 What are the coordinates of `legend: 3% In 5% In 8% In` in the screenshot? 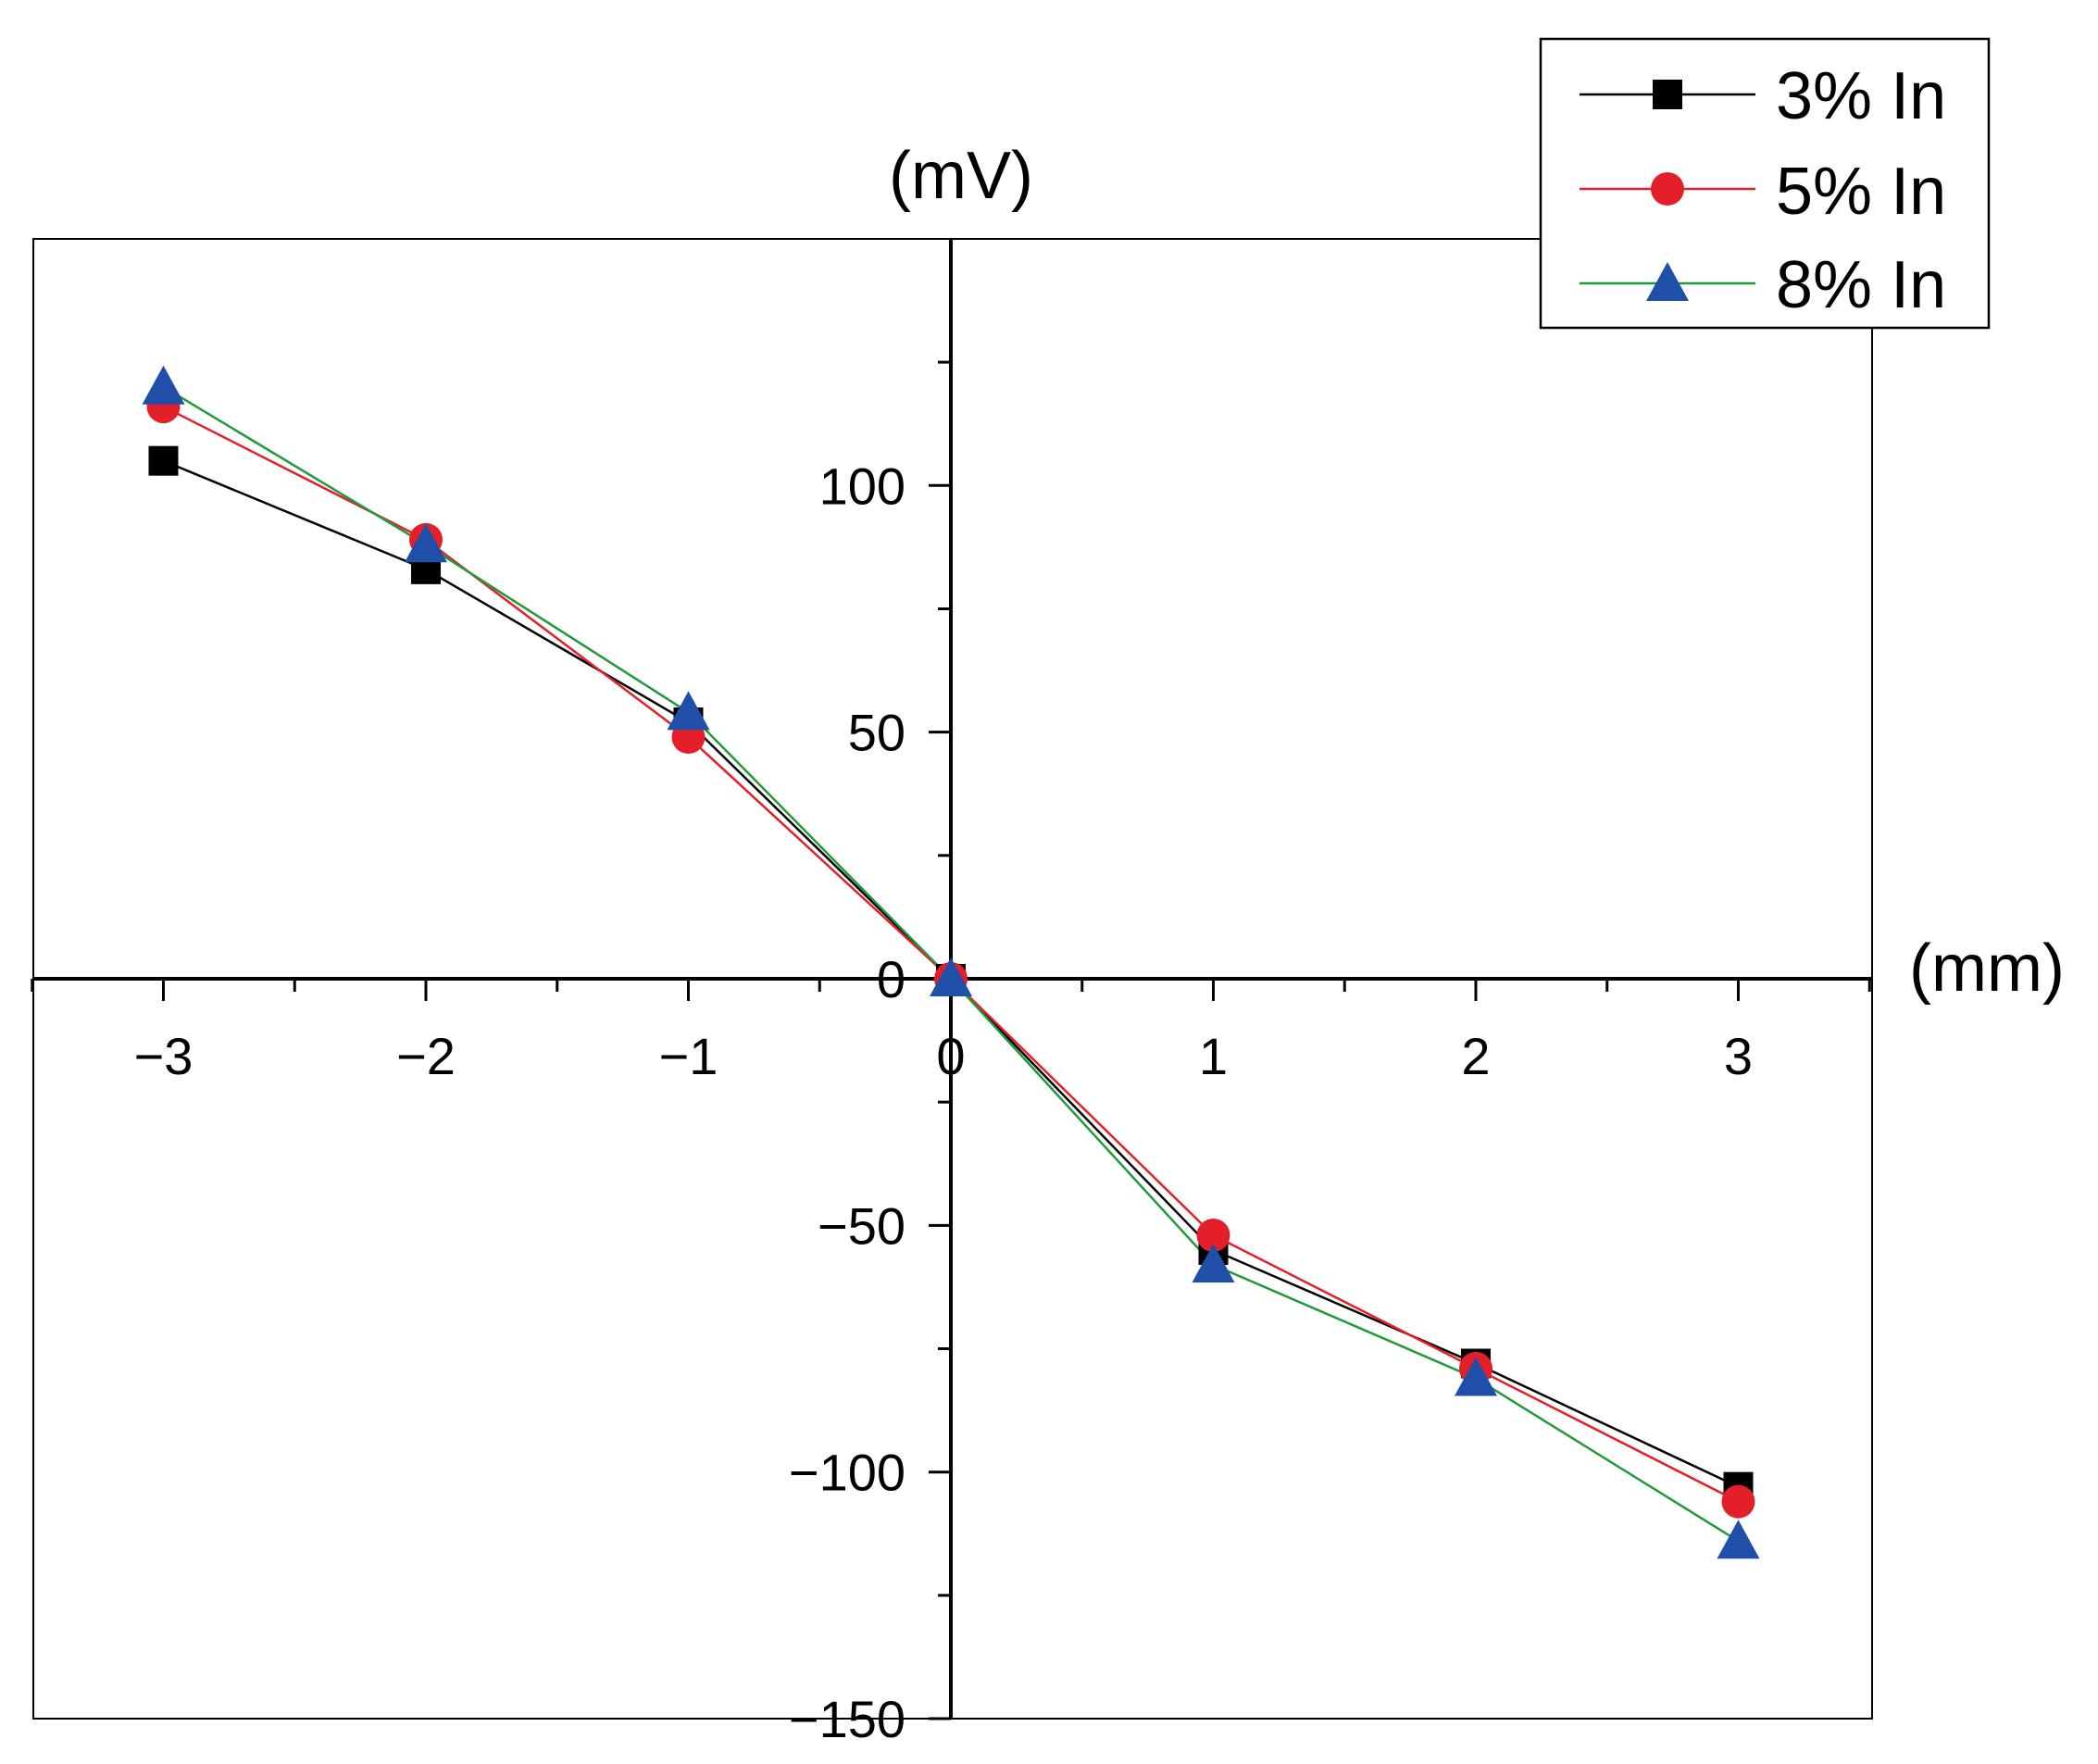 It's located at (1765, 184).